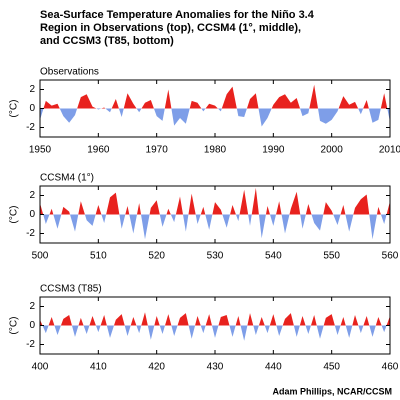 The height and width of the screenshot is (400, 400). Describe the element at coordinates (156, 367) in the screenshot. I see `x-tick-label: 420` at that location.